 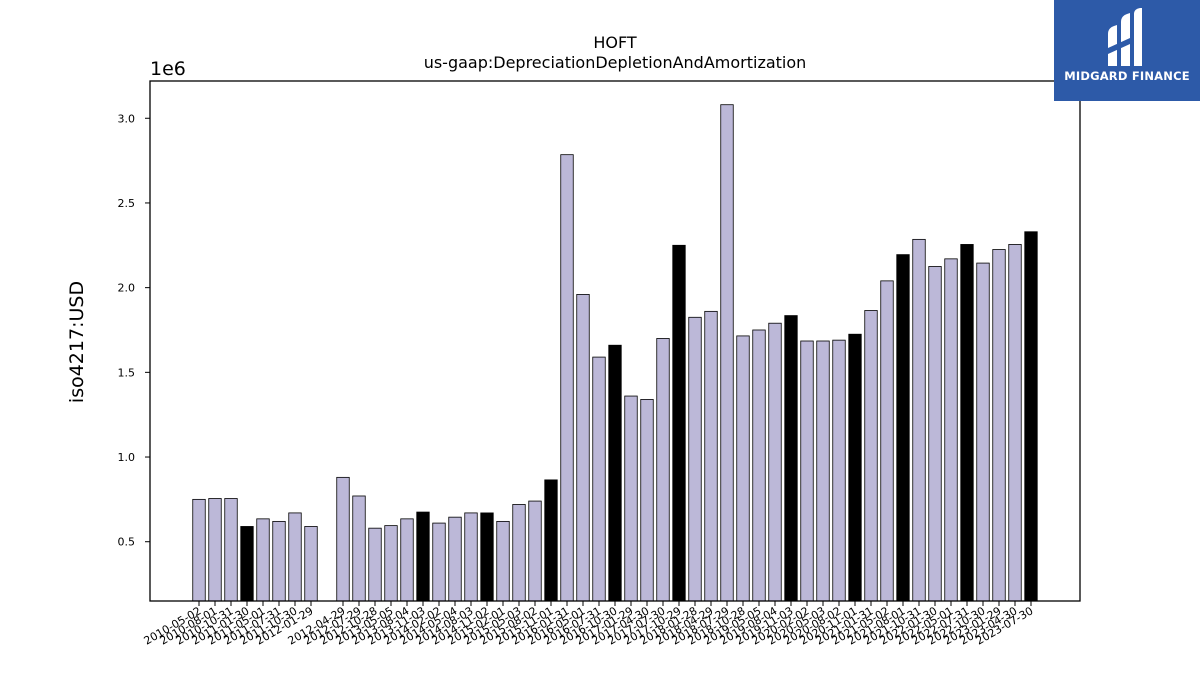 What do you see at coordinates (1127, 76) in the screenshot?
I see `brand-name: MIDGARD FINANCE` at bounding box center [1127, 76].